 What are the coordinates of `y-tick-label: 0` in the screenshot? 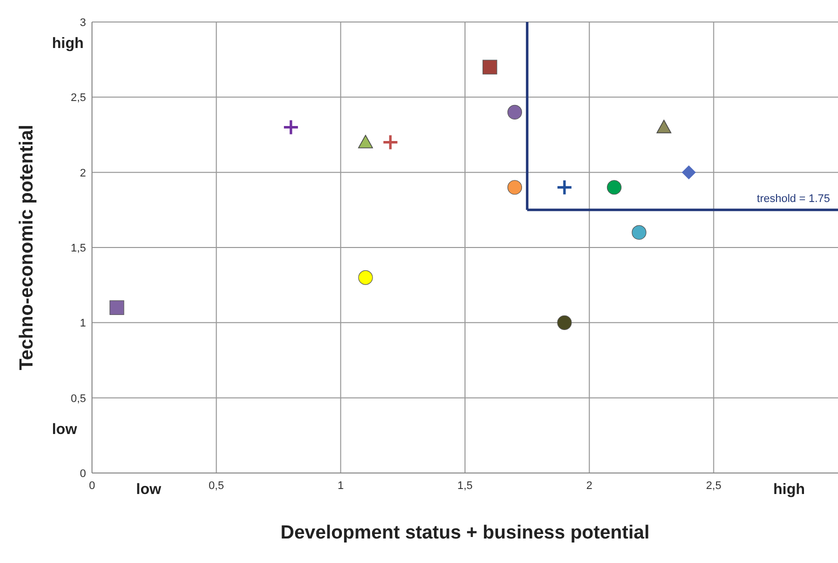 It's located at (83, 474).